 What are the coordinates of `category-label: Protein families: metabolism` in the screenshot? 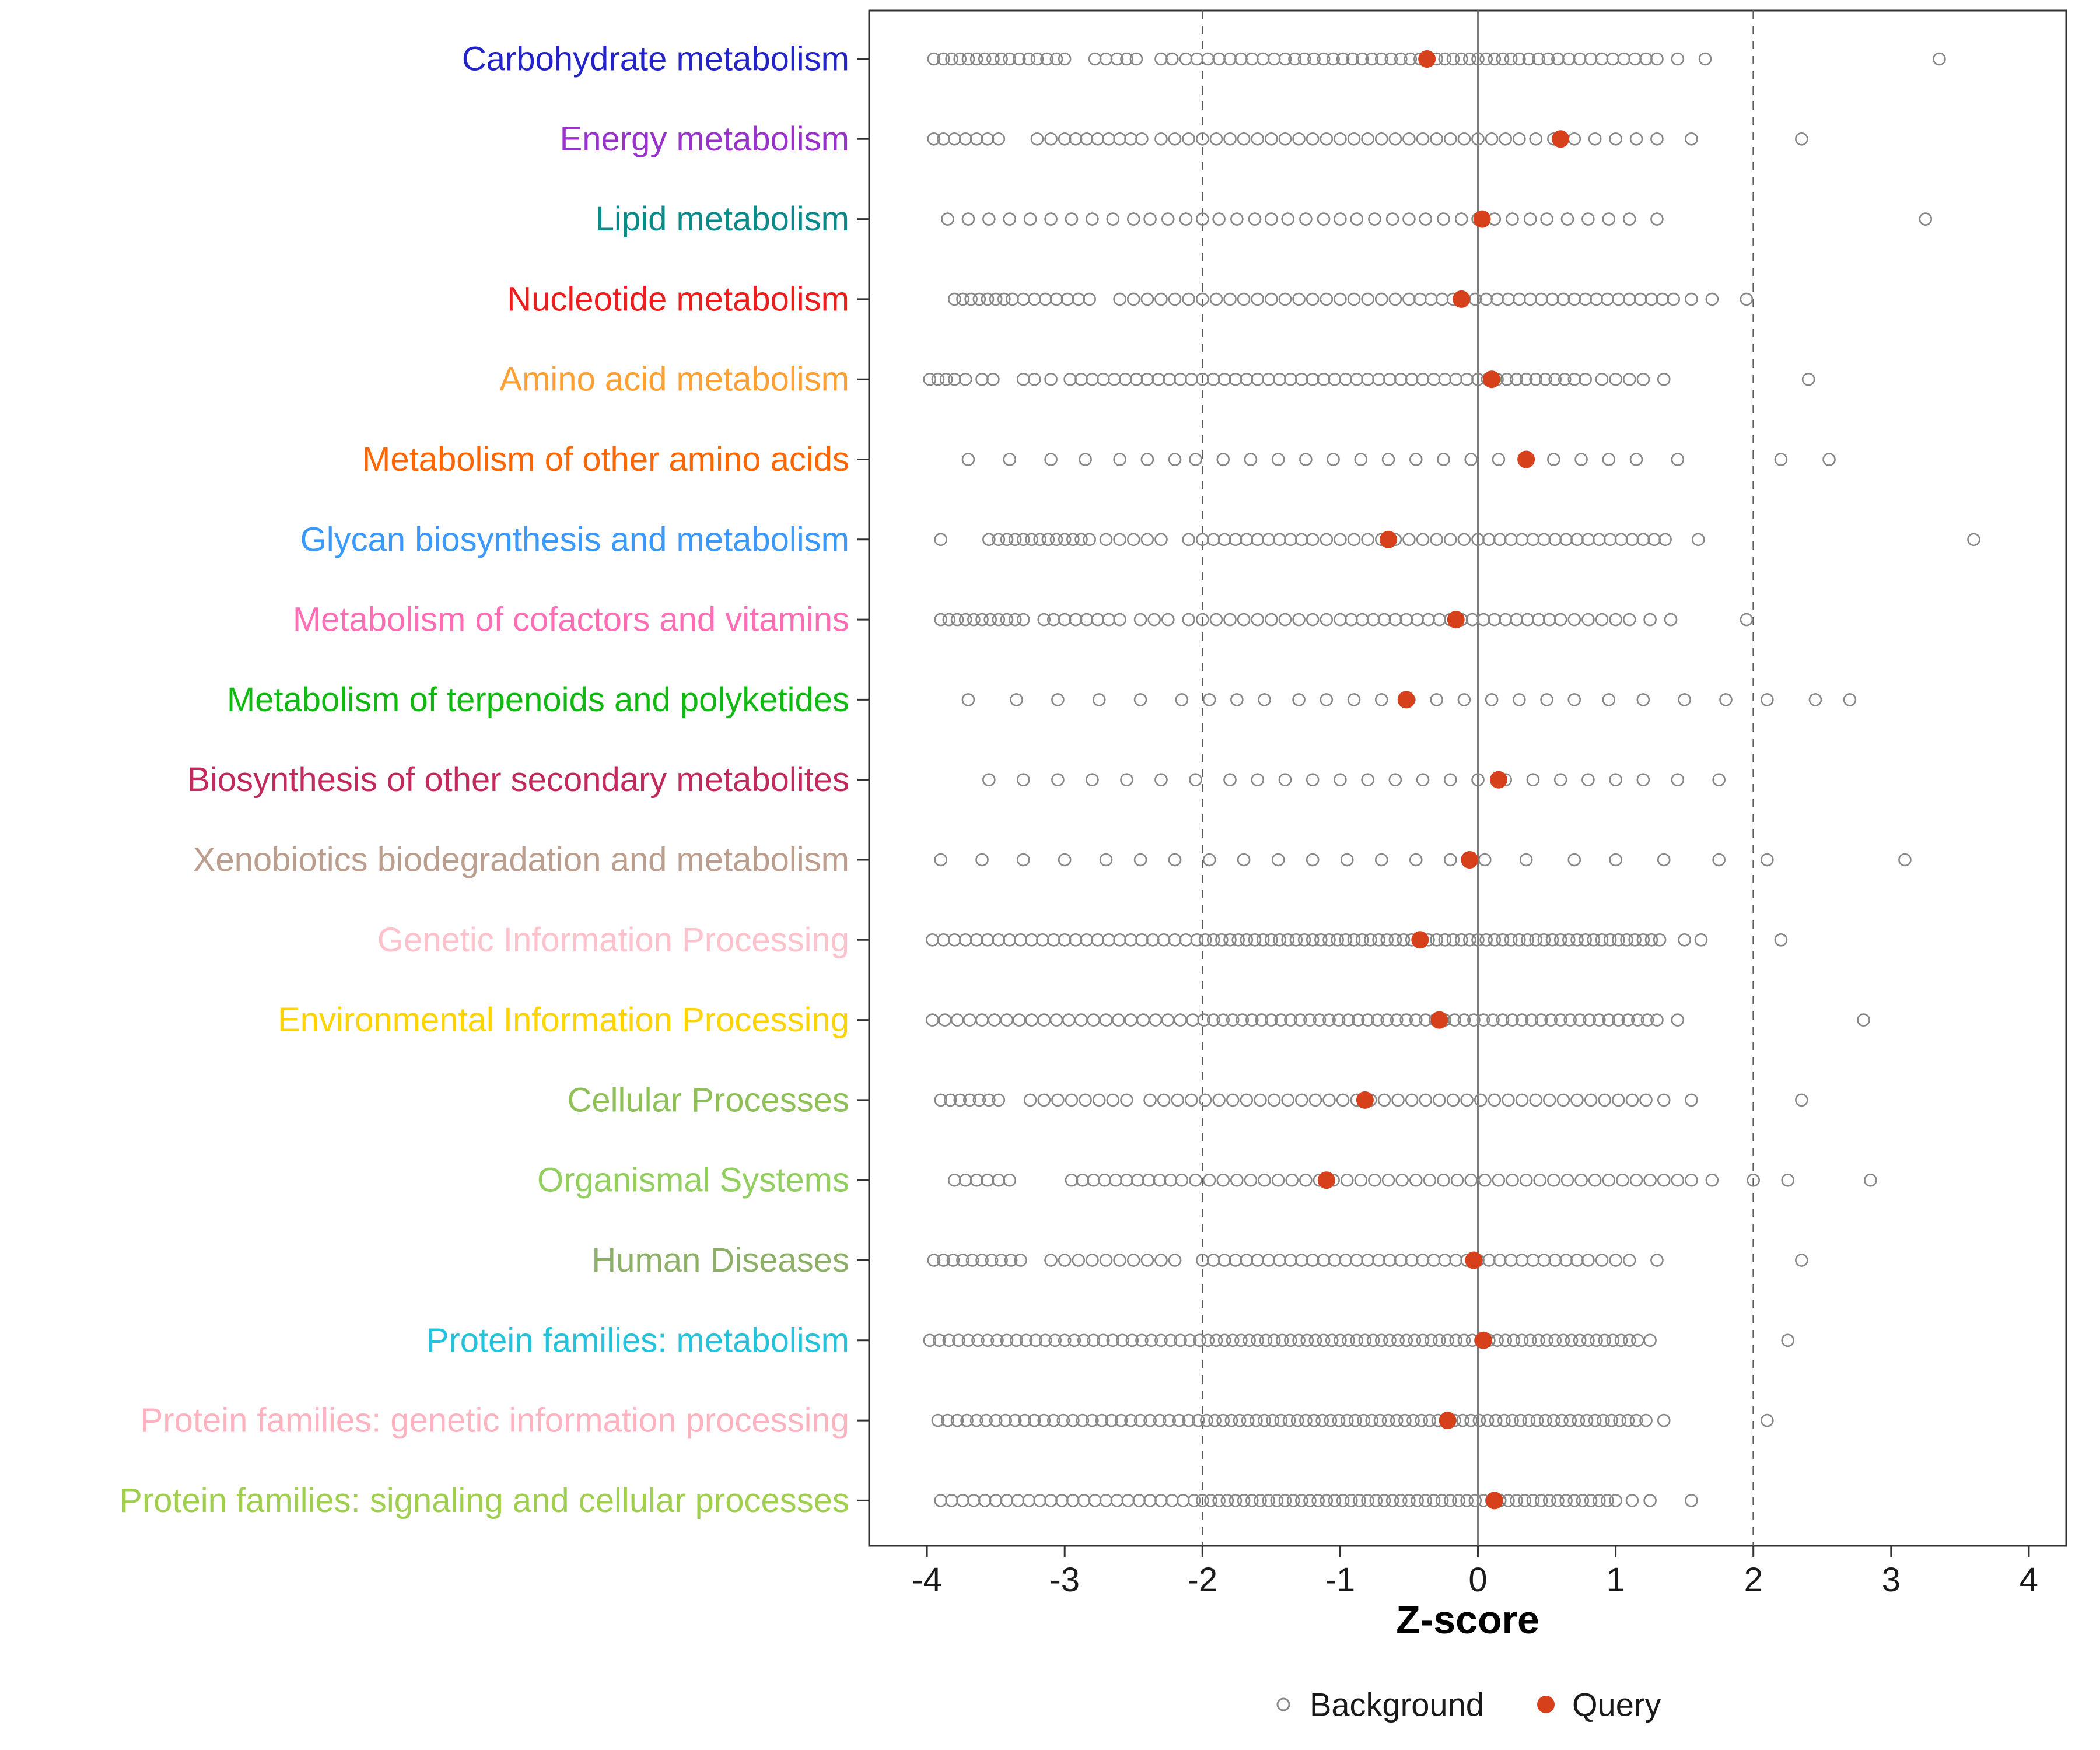 It's located at (638, 1340).